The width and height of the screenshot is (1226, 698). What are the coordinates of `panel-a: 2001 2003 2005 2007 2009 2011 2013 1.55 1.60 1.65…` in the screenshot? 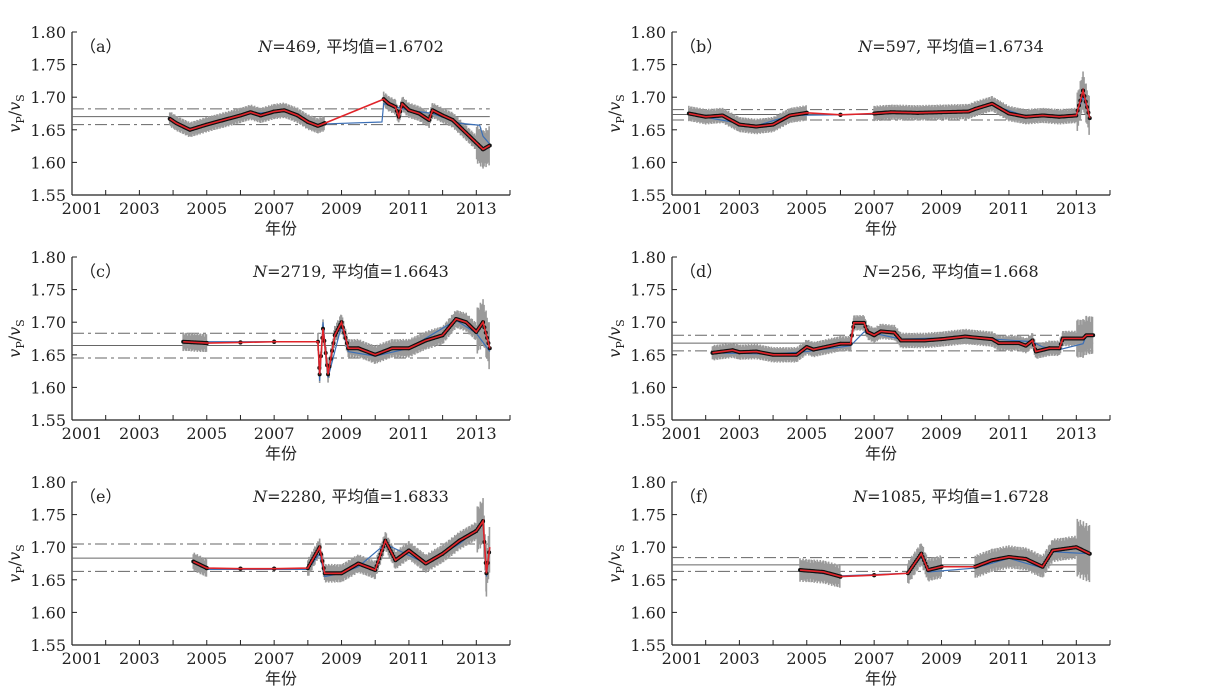 It's located at (258, 130).